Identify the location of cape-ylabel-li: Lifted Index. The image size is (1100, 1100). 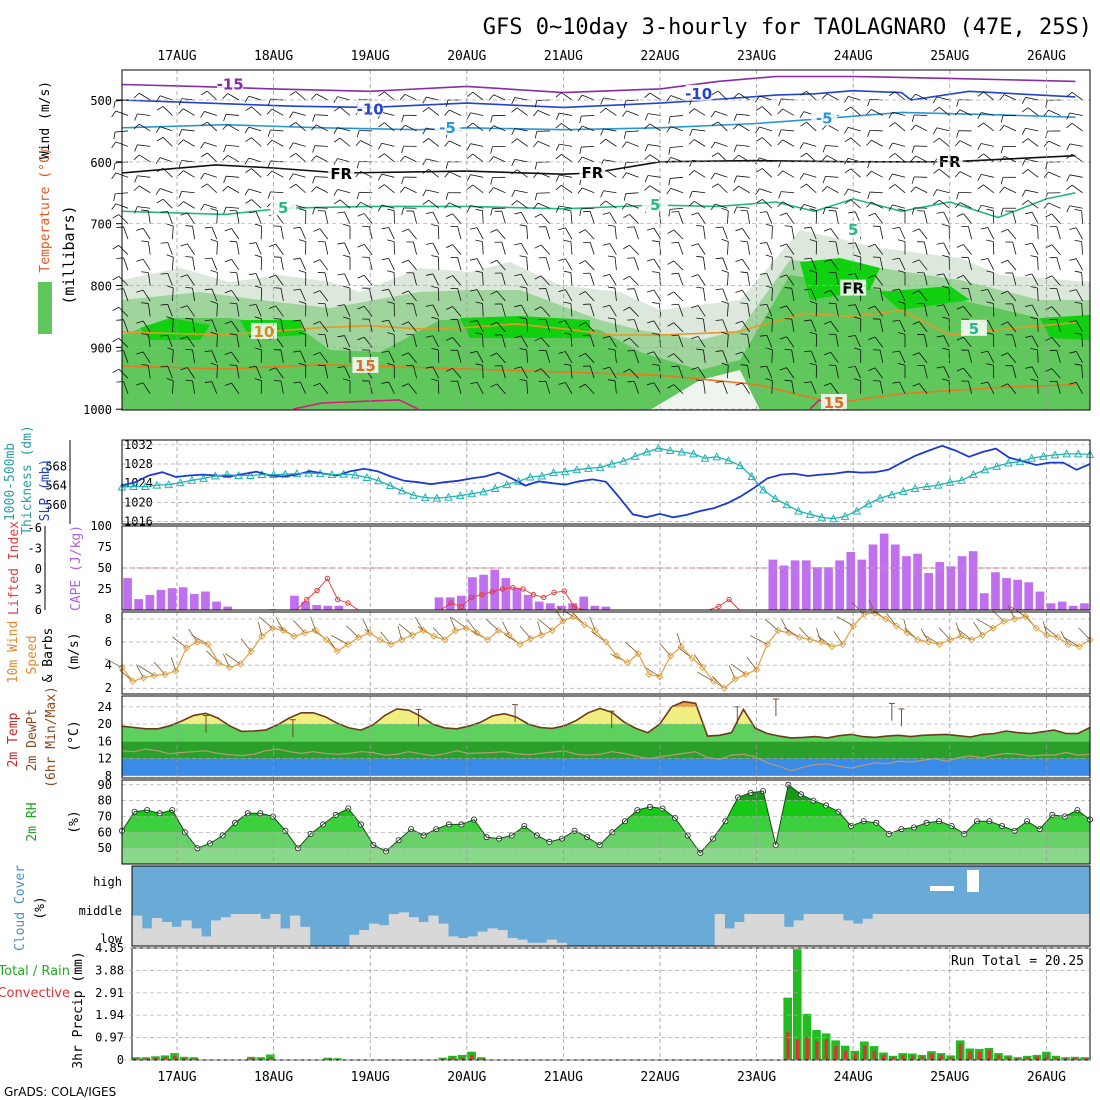
(14, 568).